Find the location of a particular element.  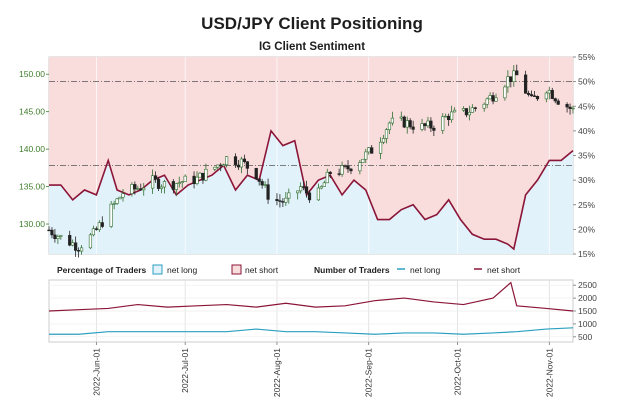

legend-num-long-label: net long is located at coordinates (425, 270).